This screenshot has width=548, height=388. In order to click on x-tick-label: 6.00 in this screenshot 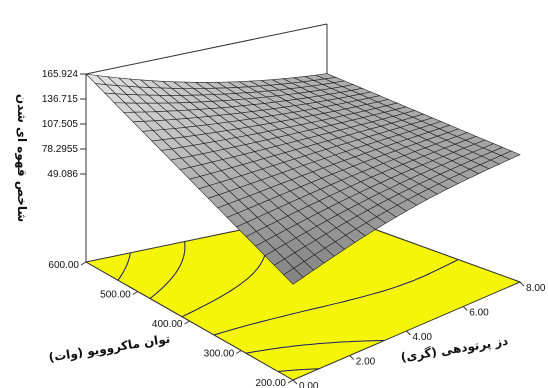, I will do `click(479, 313)`.